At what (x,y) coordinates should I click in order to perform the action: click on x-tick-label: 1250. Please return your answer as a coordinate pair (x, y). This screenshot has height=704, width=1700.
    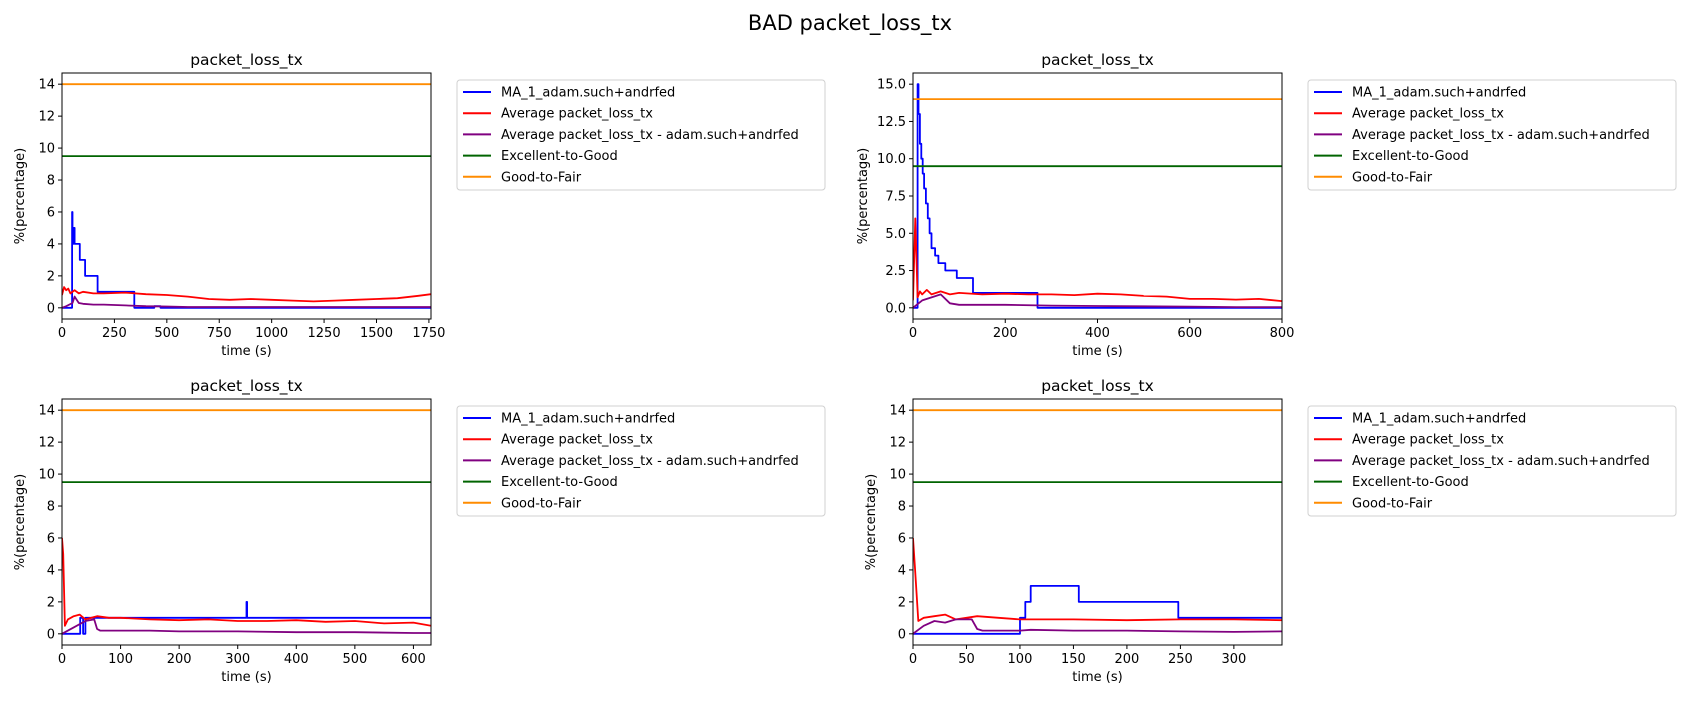
    Looking at the image, I should click on (324, 333).